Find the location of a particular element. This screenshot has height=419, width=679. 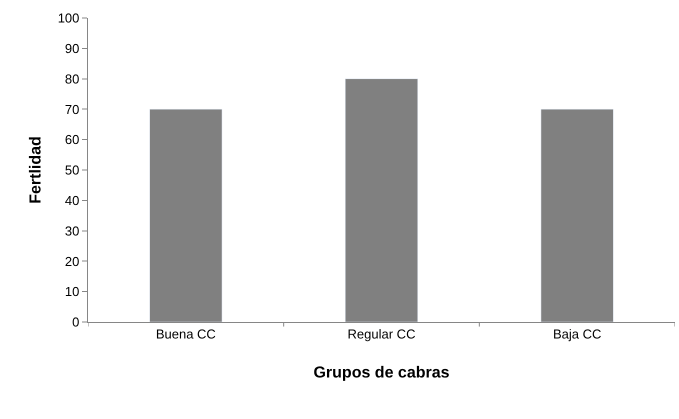

y-tick-label: 80 is located at coordinates (72, 78).